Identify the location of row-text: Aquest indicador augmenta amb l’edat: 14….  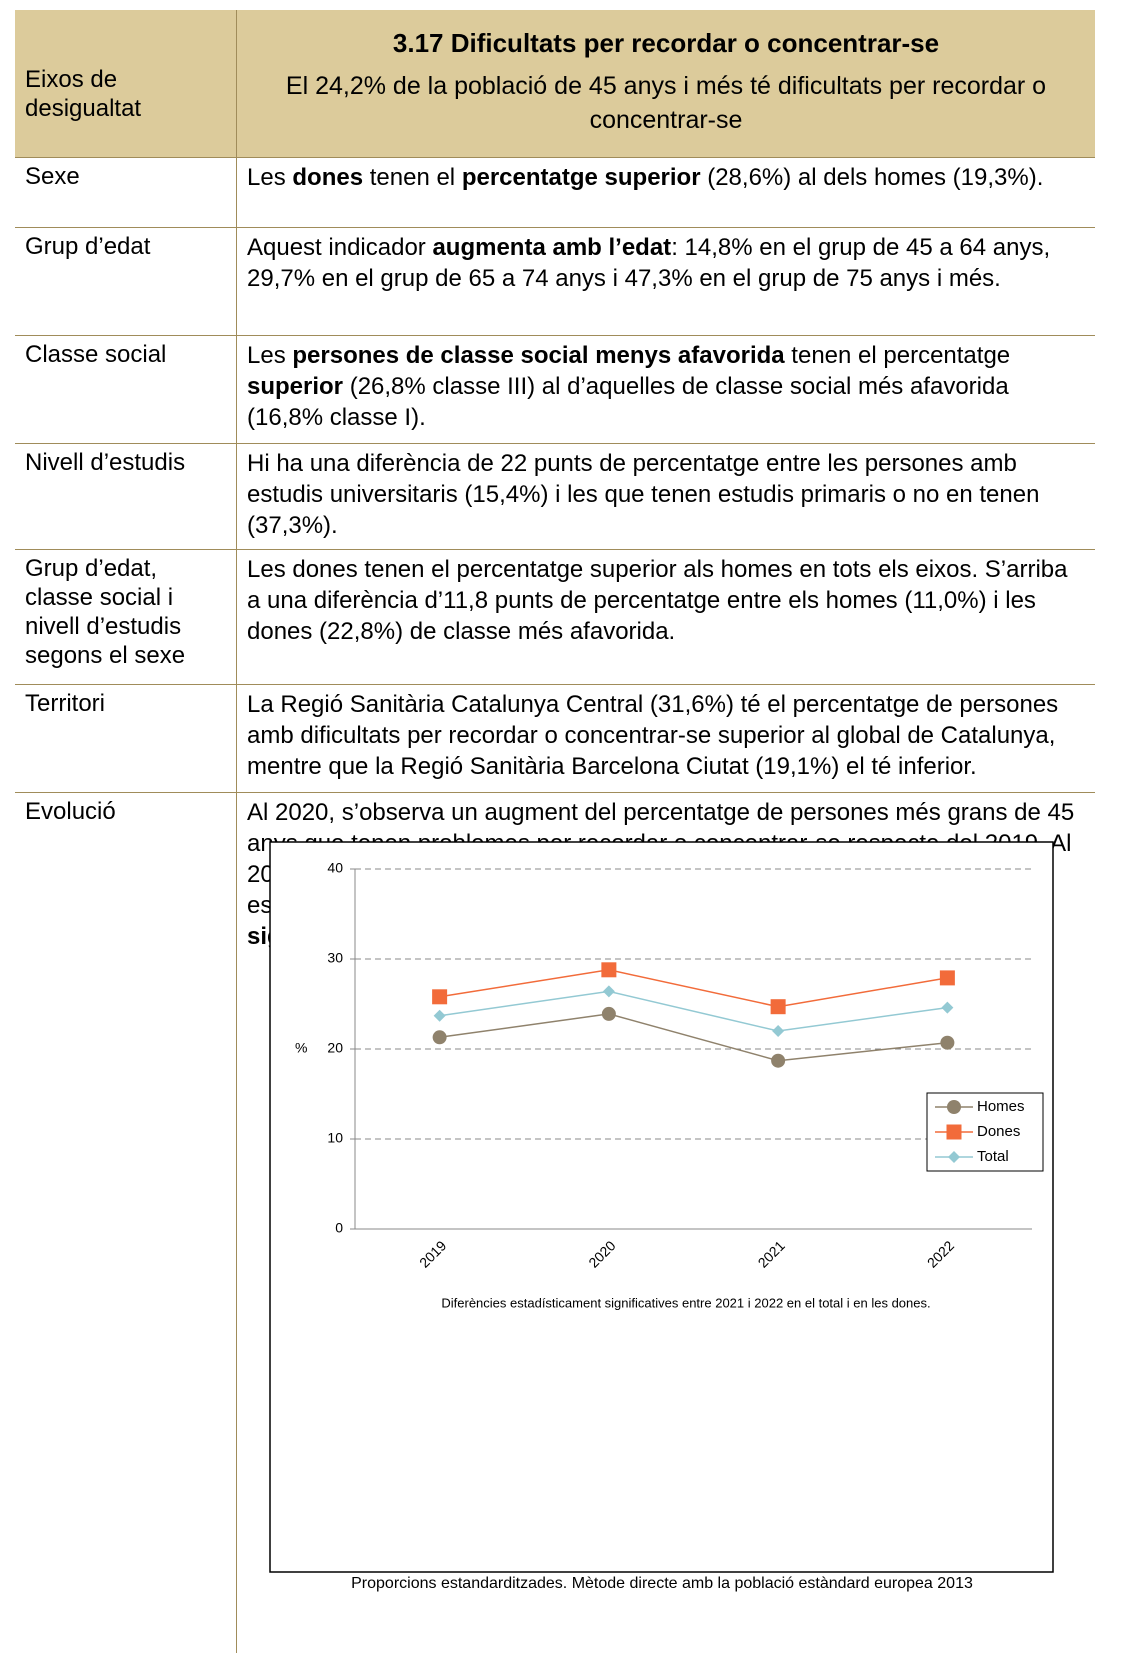
(666, 281).